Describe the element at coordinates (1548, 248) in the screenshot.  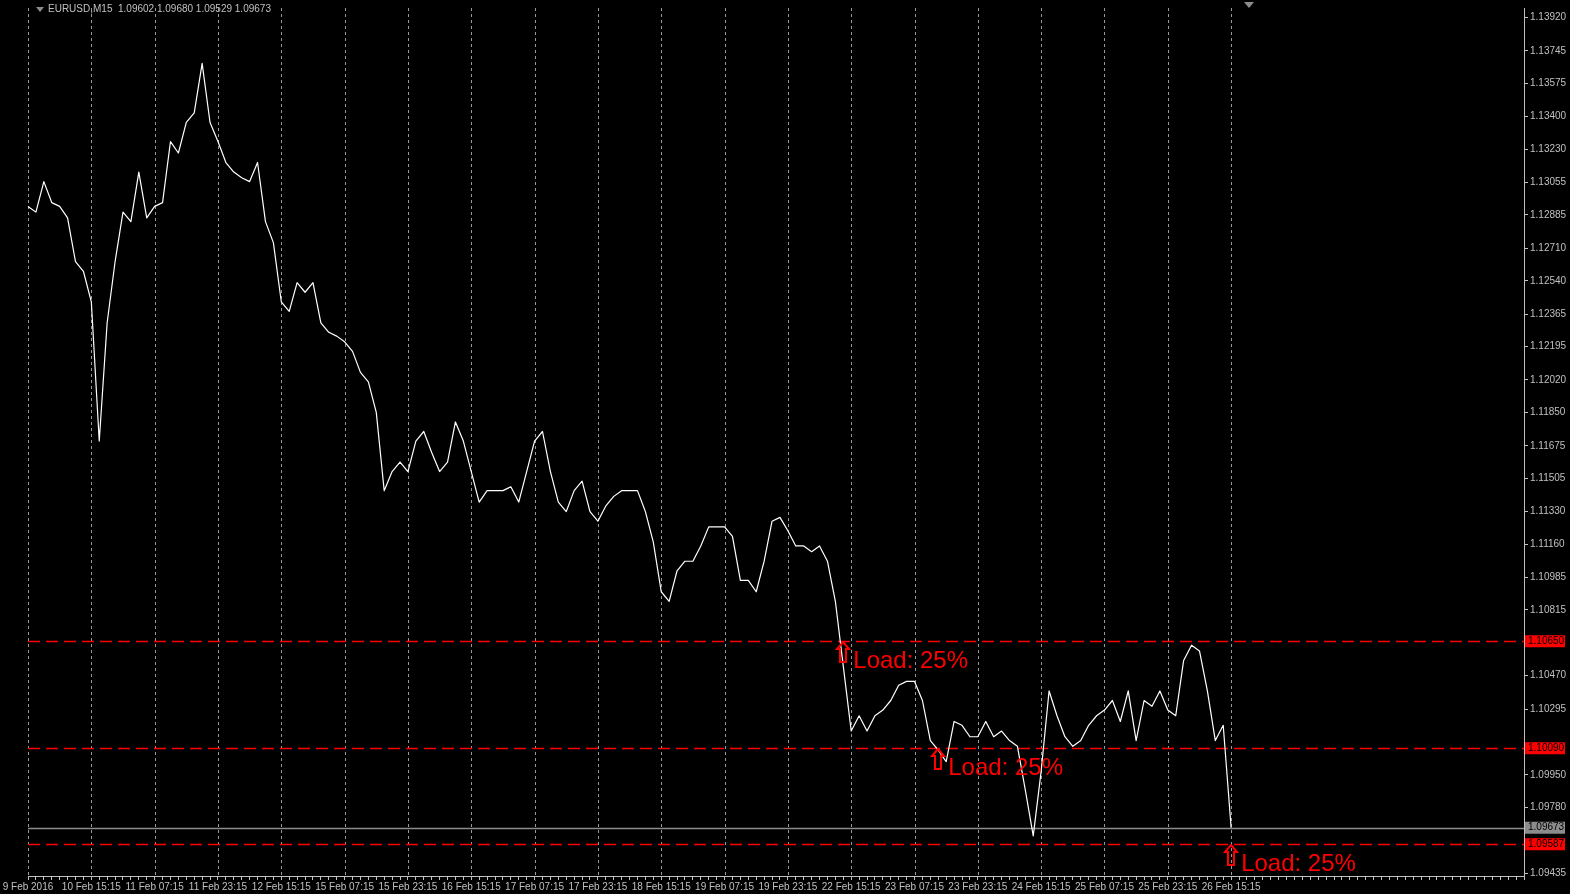
I see `y-tick-label: 1.12710` at that location.